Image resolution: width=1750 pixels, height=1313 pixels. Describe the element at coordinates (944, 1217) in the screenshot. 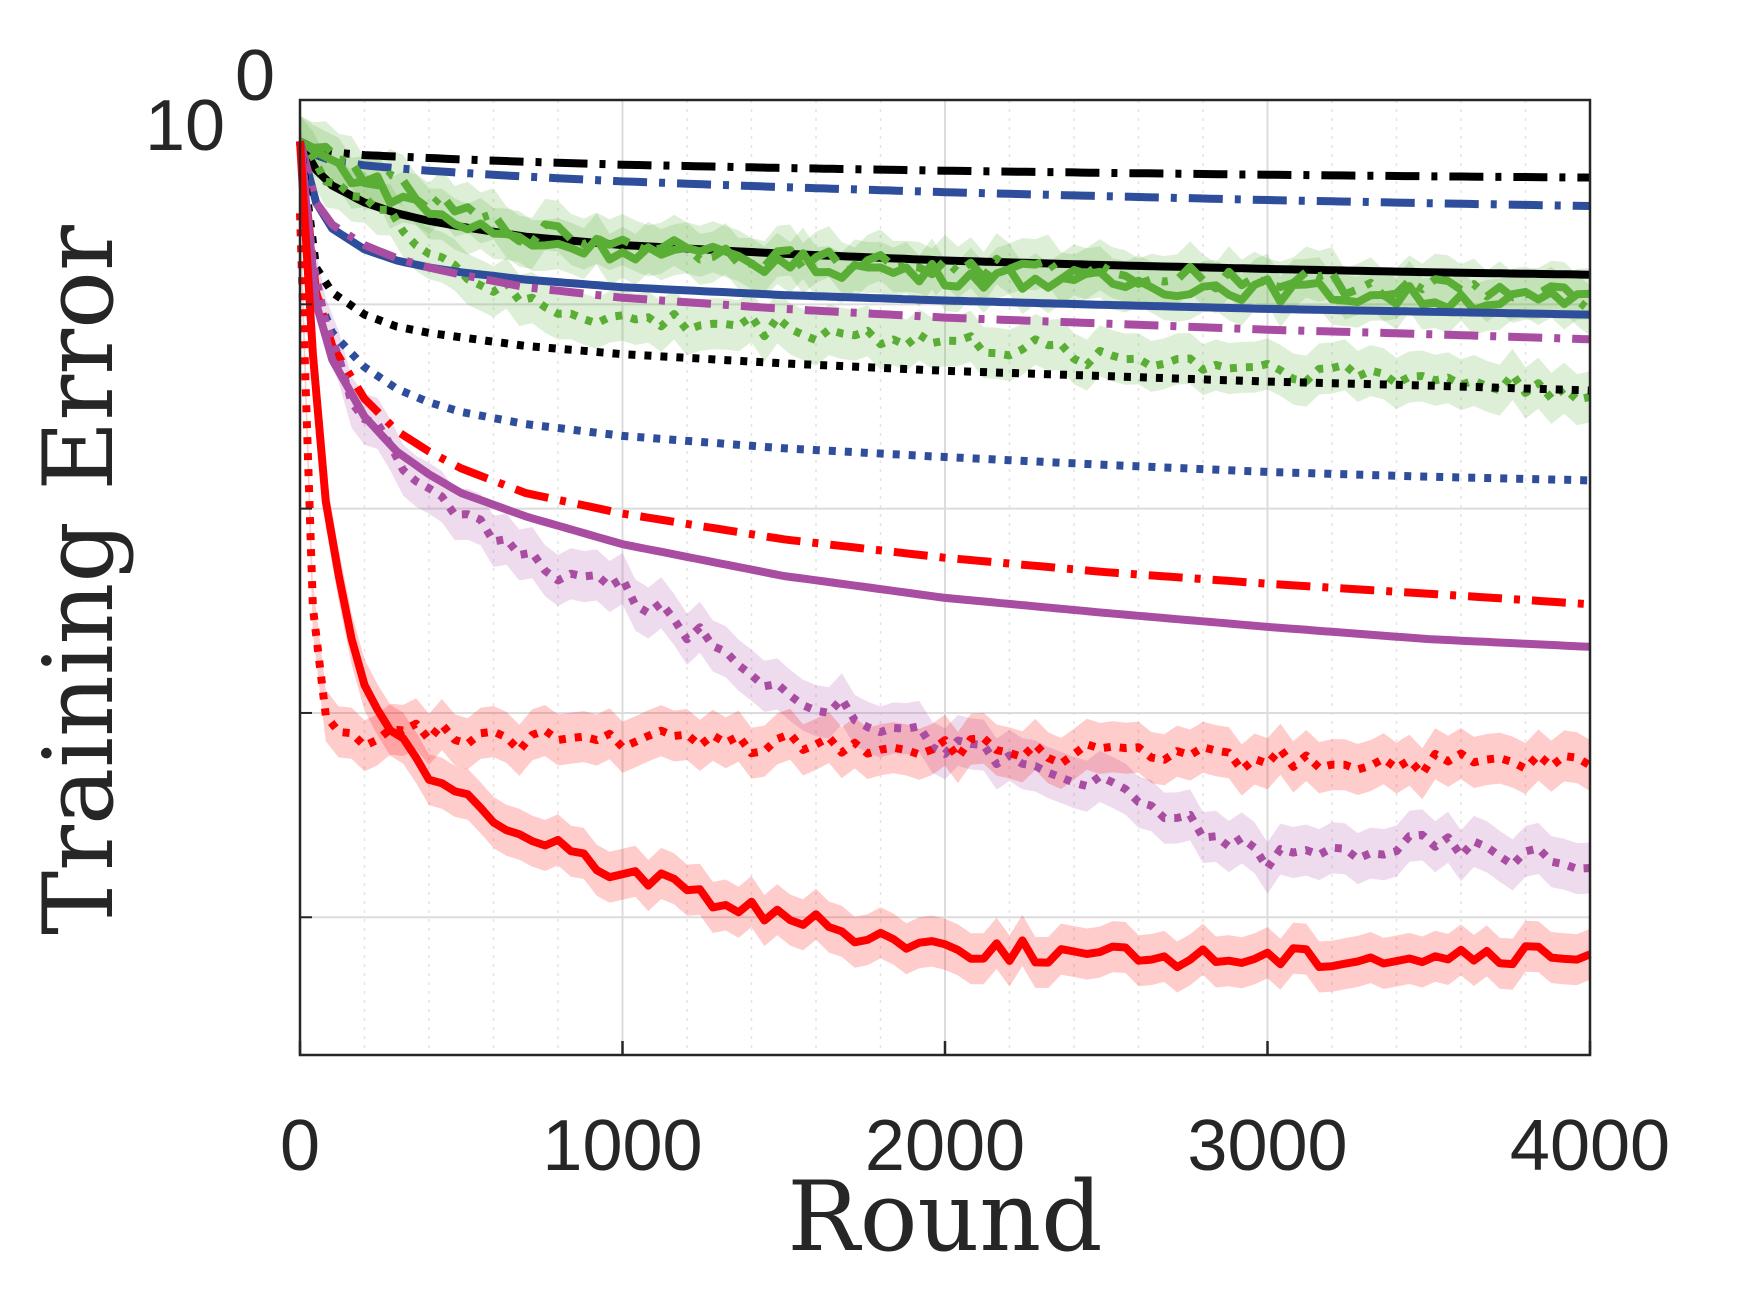

I see `x-axis-label: Round` at that location.